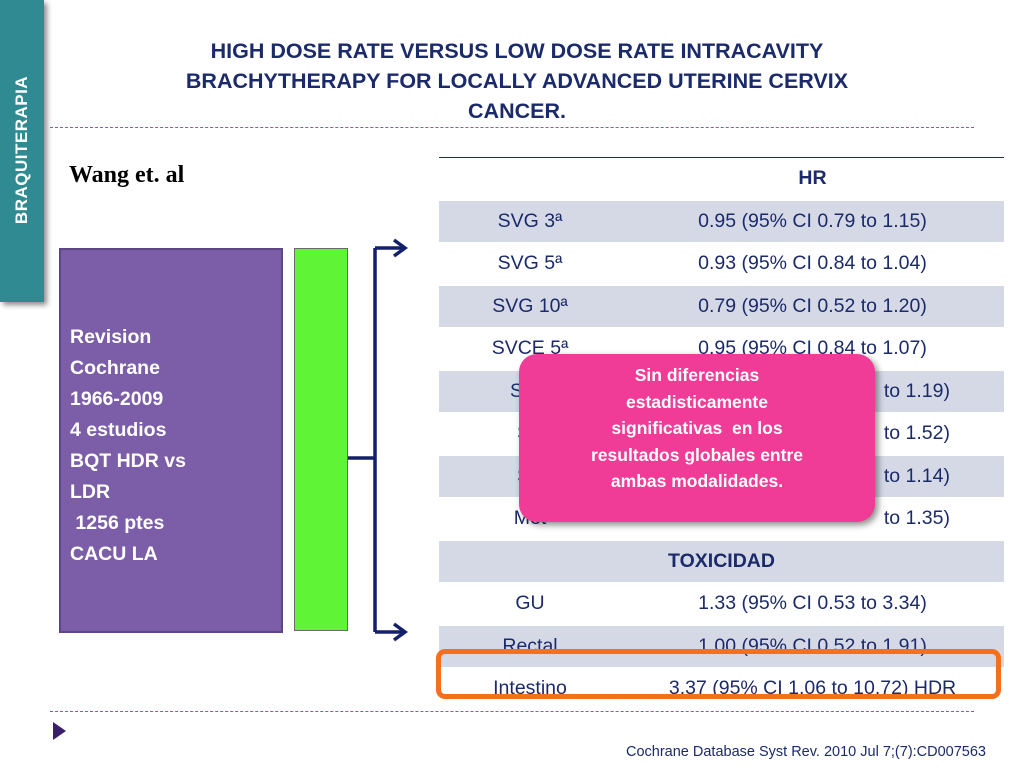  Describe the element at coordinates (812, 179) in the screenshot. I see `header-hr: HR` at that location.